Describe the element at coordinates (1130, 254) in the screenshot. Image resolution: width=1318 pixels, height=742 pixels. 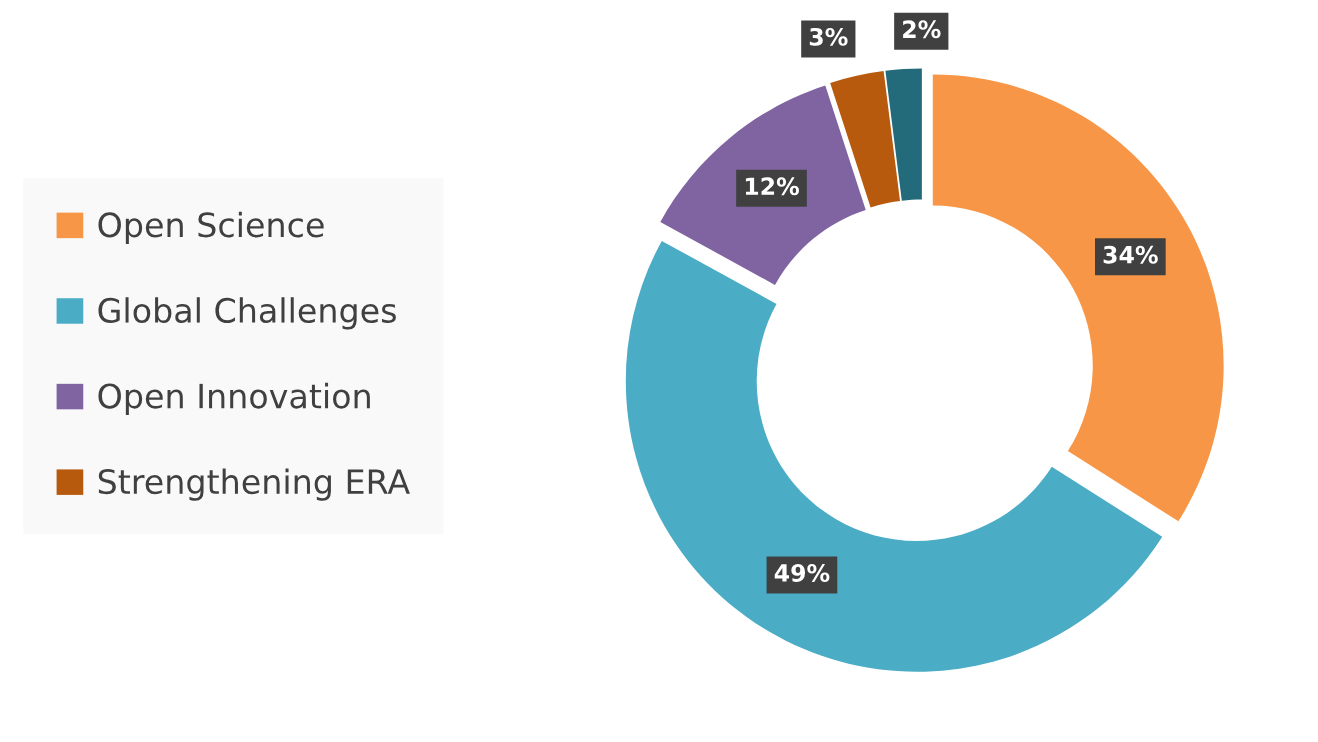
I see `data-label: 34%` at that location.